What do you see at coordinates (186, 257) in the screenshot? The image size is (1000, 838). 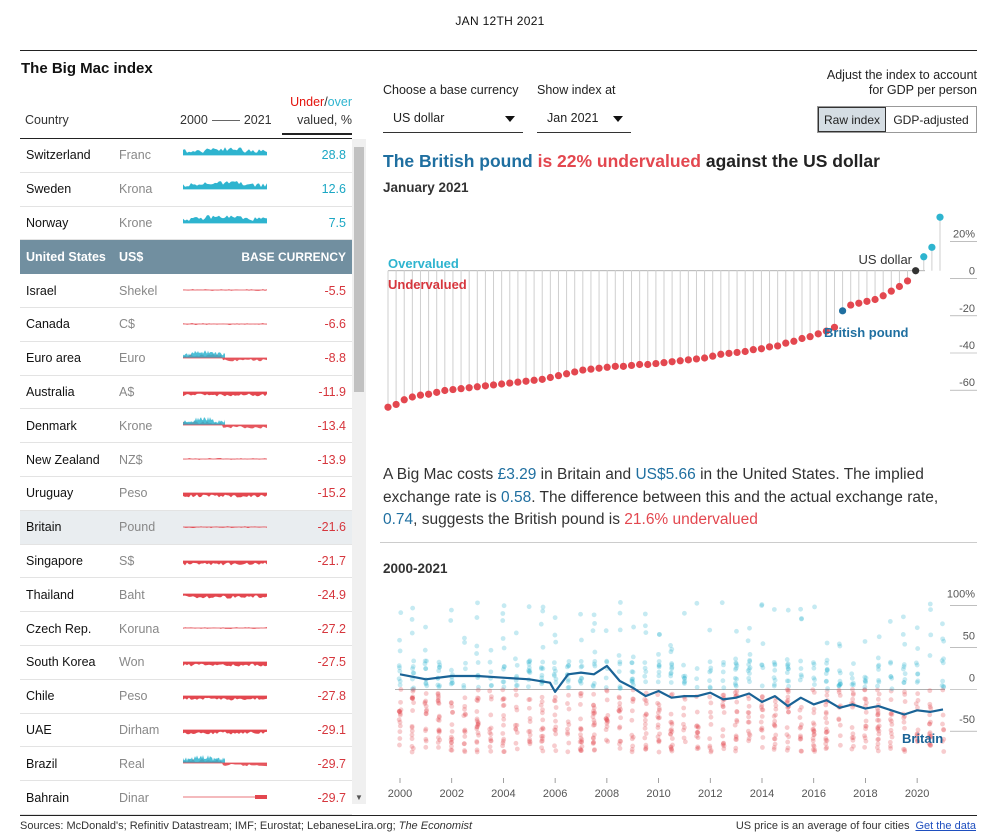 I see `table-row: United States US$ BASE CURRENCY` at bounding box center [186, 257].